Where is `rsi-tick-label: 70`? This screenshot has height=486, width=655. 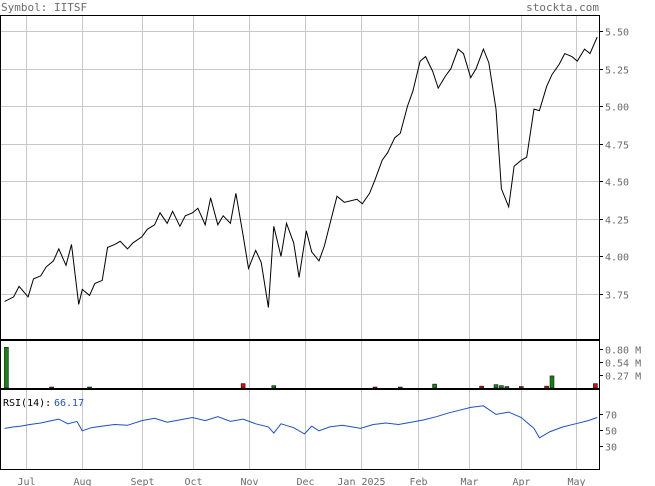 rsi-tick-label: 70 is located at coordinates (611, 416).